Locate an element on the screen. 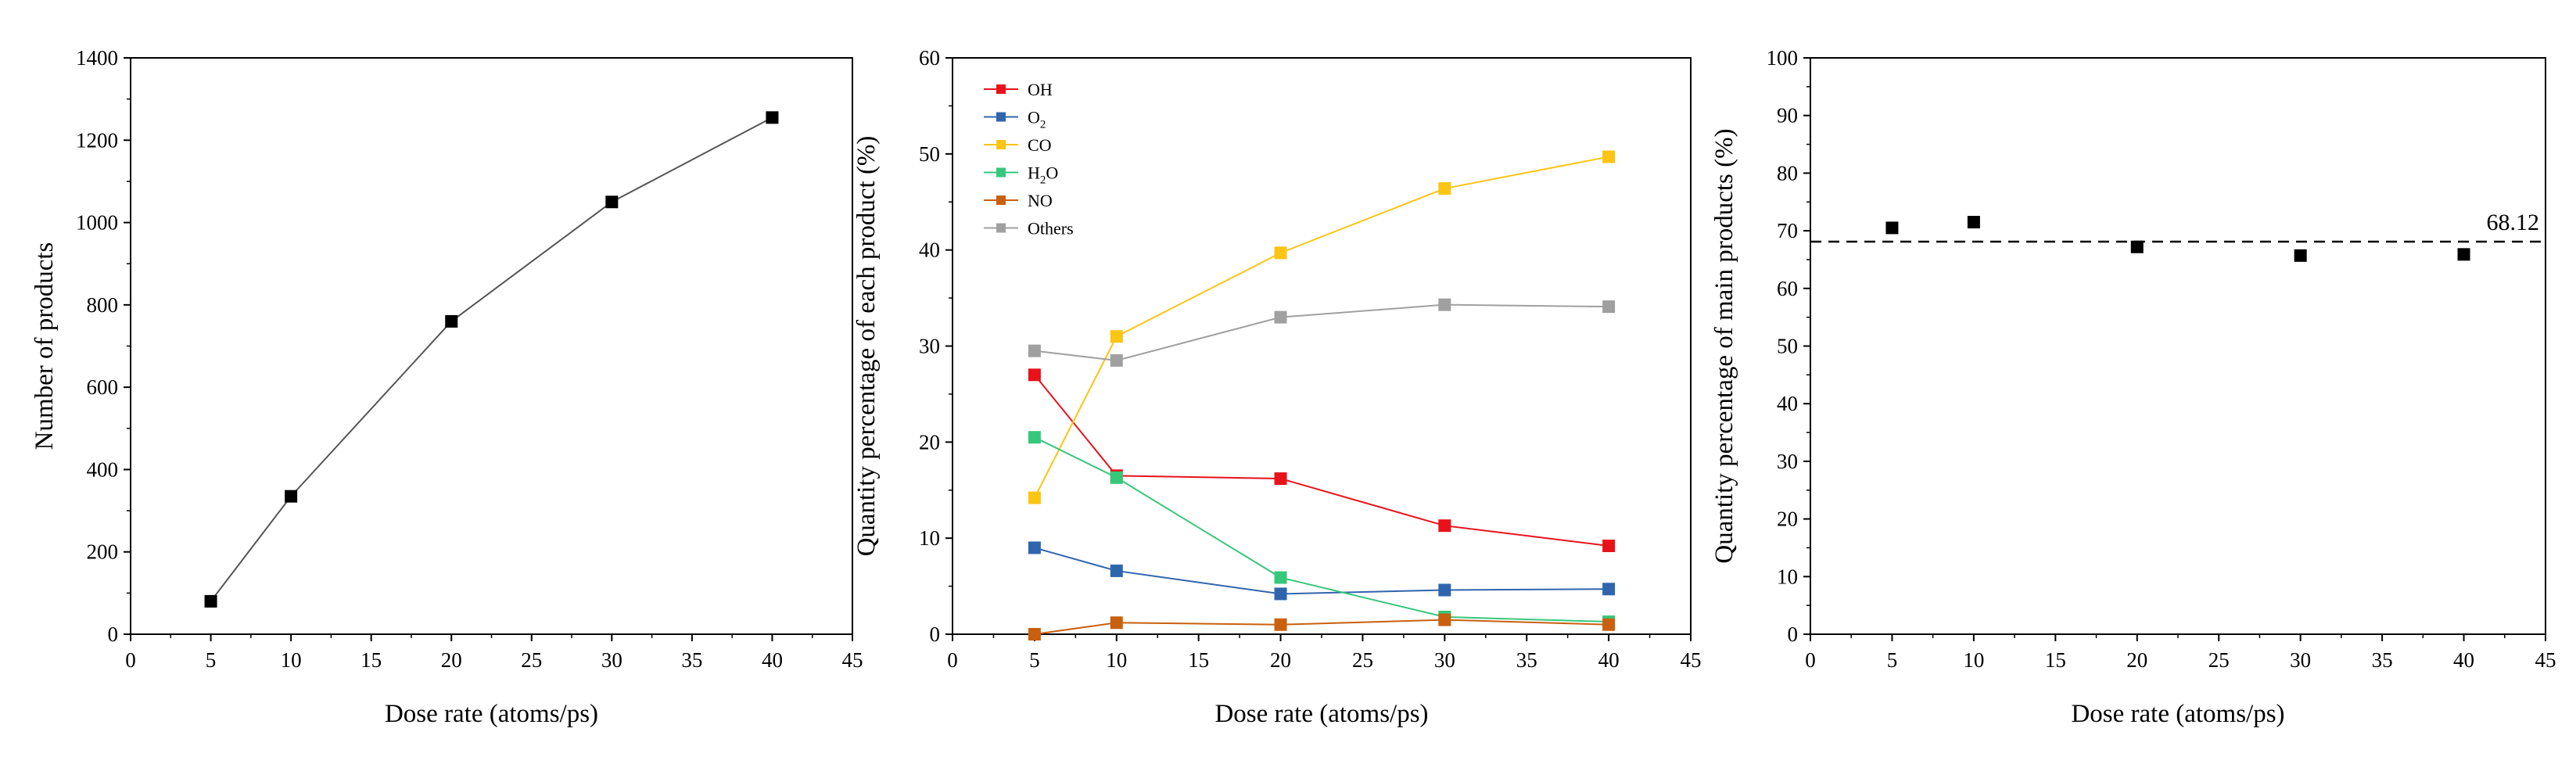  y-tick-label: 1400 is located at coordinates (97, 58).